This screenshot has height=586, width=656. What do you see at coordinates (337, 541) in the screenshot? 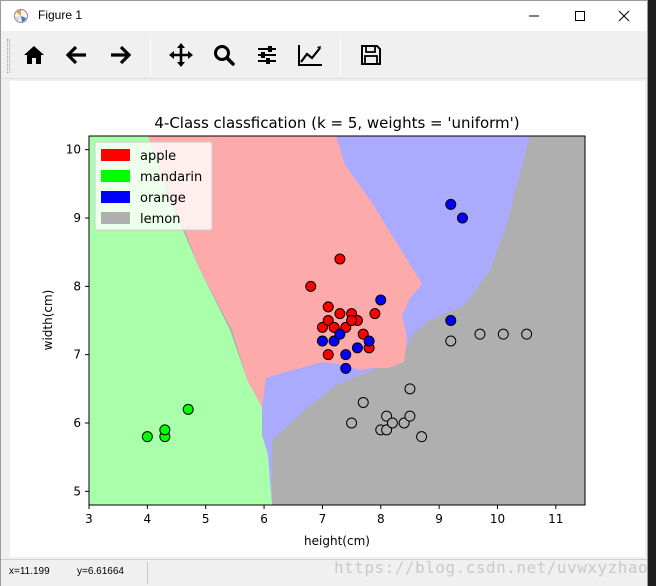
I see `x-axis-label: height(cm)` at bounding box center [337, 541].